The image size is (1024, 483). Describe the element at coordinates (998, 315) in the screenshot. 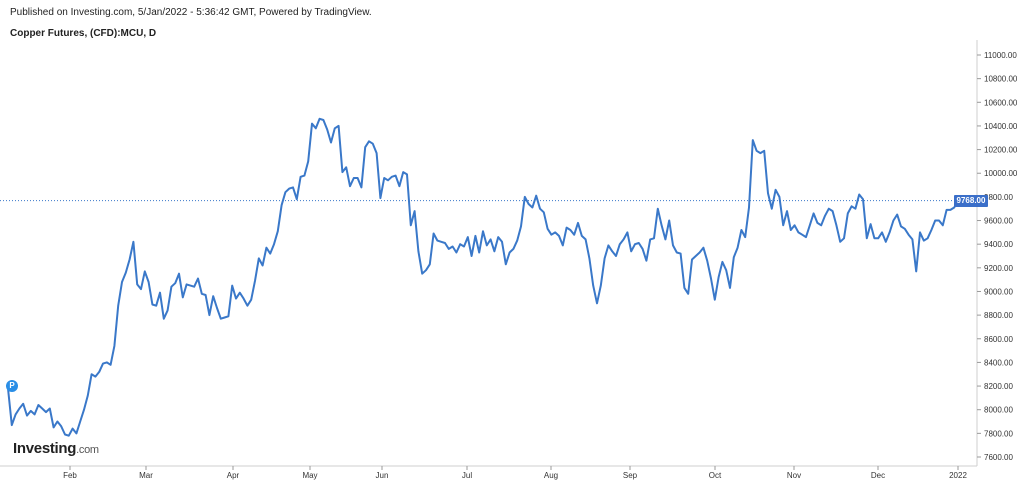

I see `y-tick-label: 8800.00` at that location.